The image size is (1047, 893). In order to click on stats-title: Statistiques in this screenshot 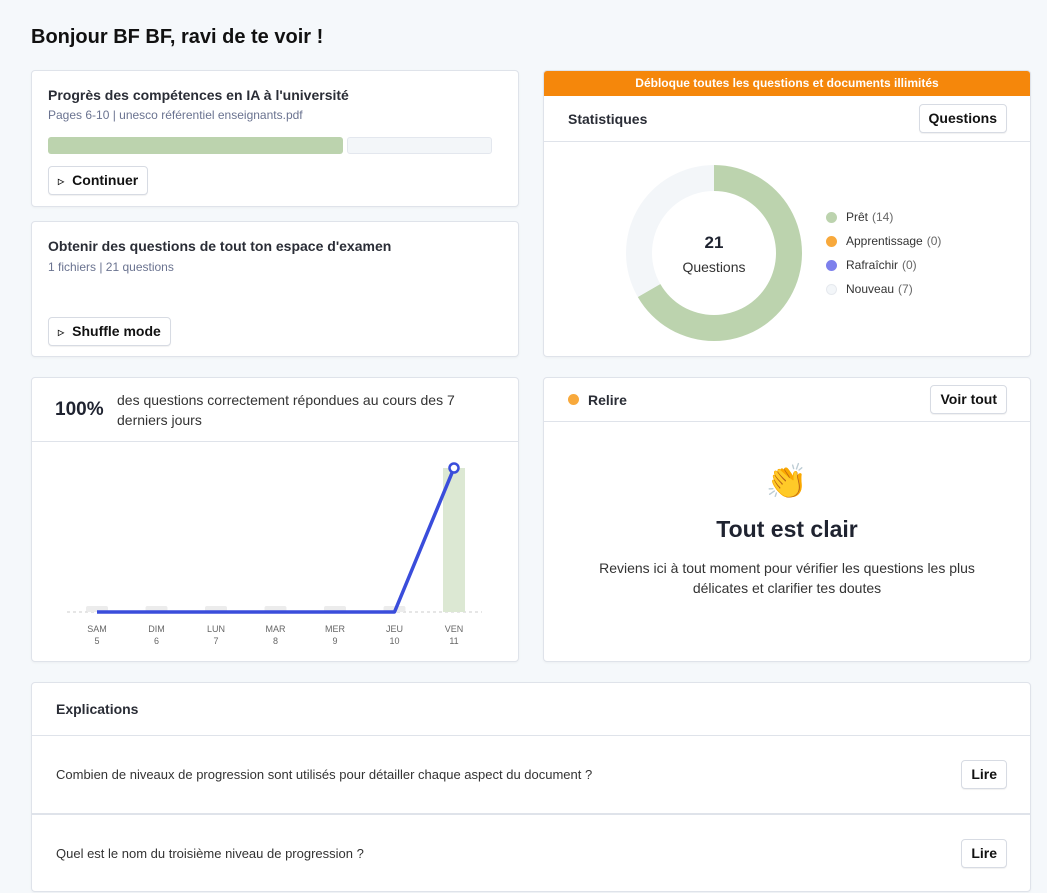, I will do `click(608, 119)`.